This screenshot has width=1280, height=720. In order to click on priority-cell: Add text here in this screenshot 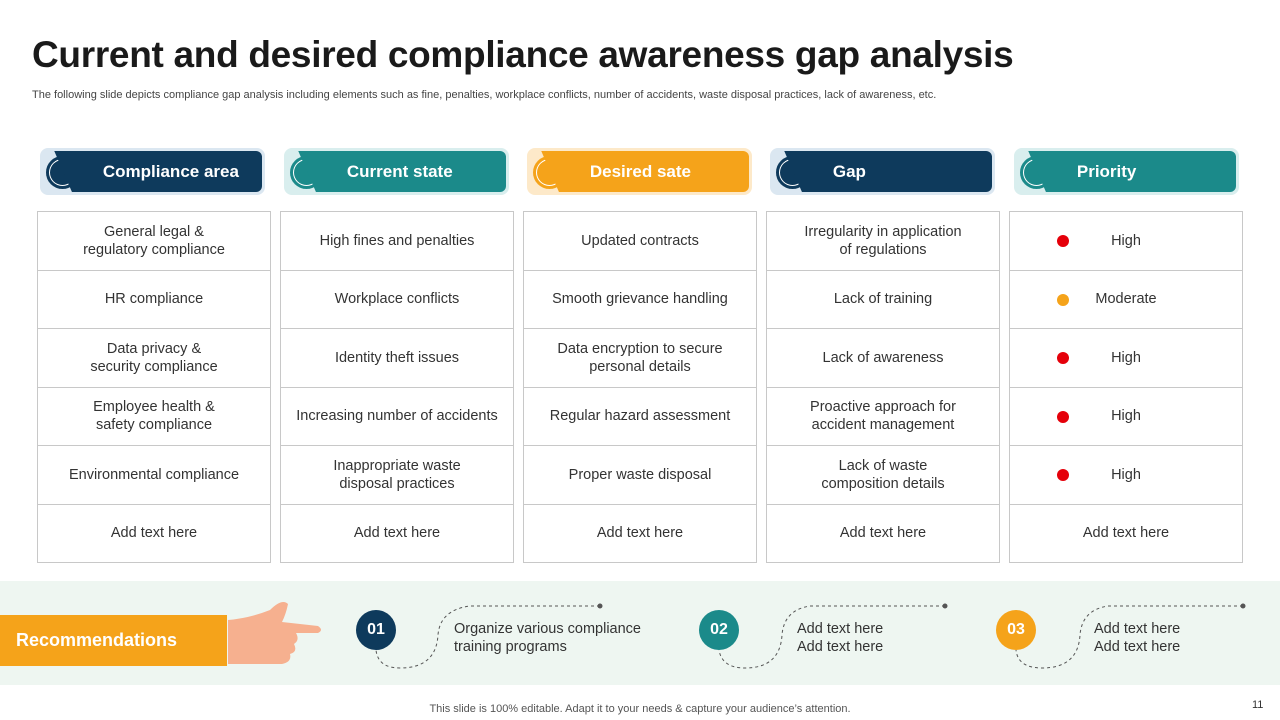, I will do `click(1126, 533)`.